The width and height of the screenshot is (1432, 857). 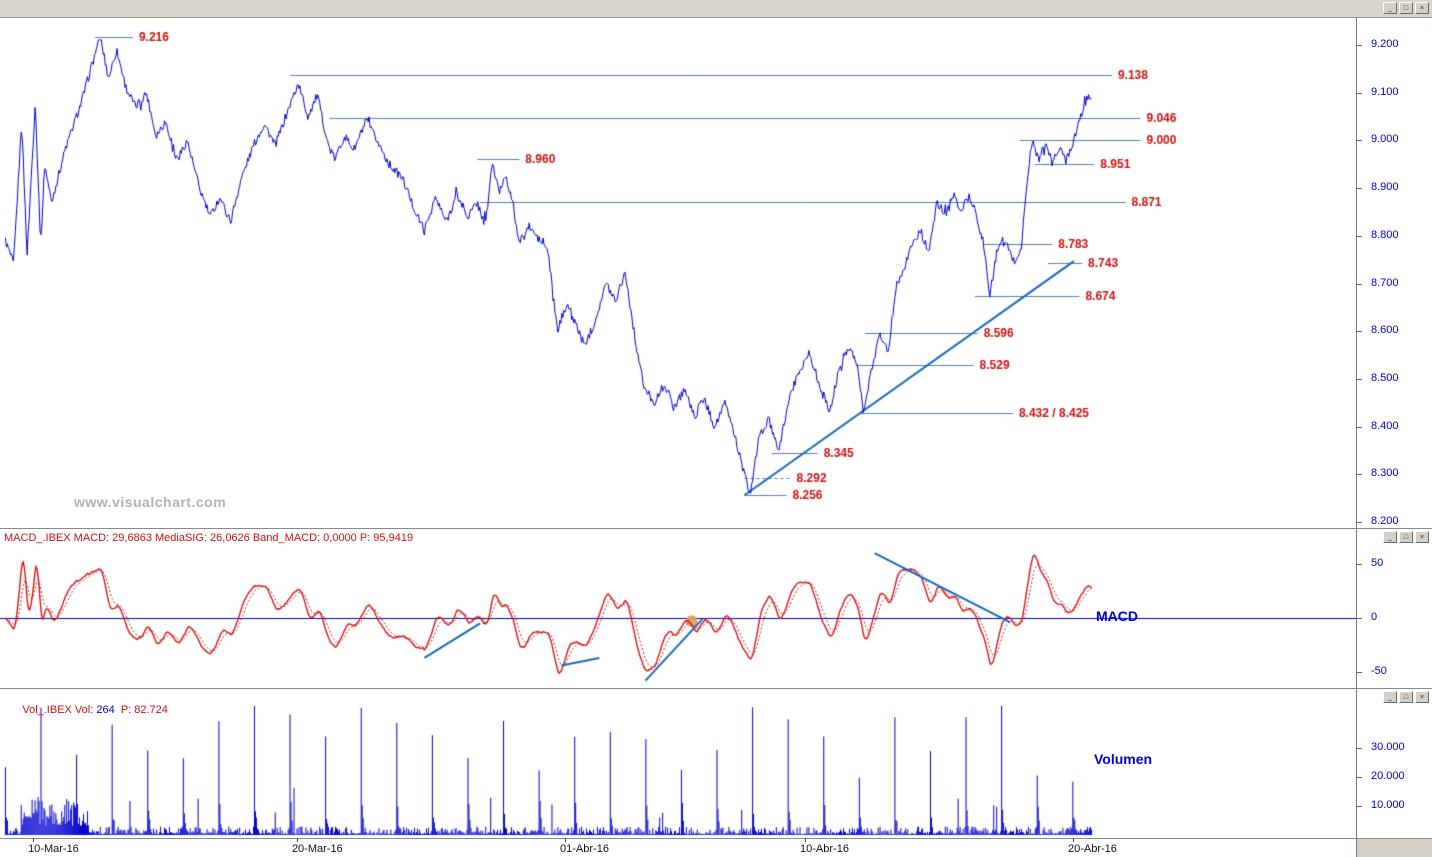 I want to click on volume-indicator-label: Vol_.IBEX Vol: 264 P: 82.724, so click(x=86, y=710).